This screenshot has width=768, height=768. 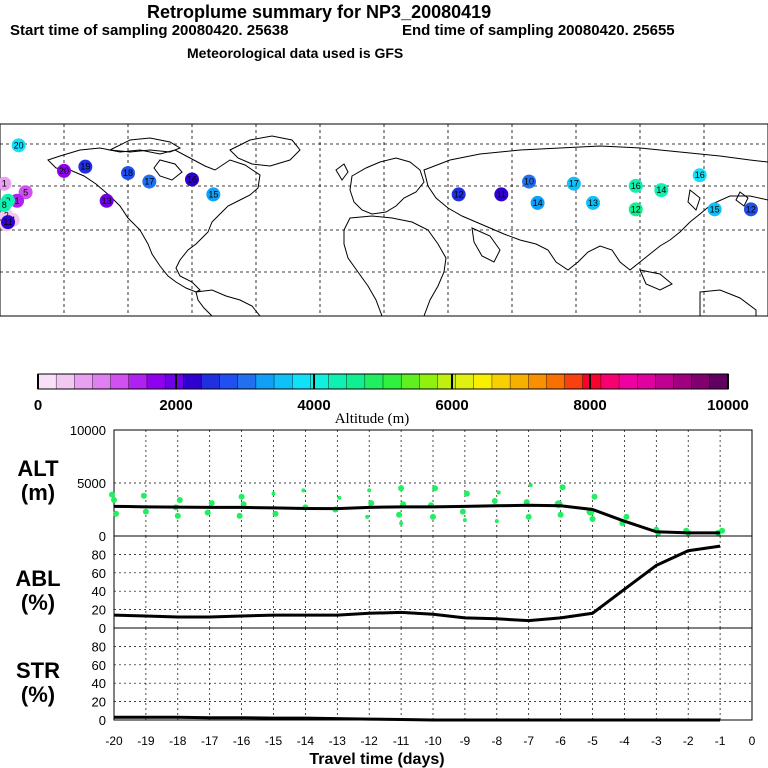 I want to click on x-tick-label: 0, so click(x=752, y=741).